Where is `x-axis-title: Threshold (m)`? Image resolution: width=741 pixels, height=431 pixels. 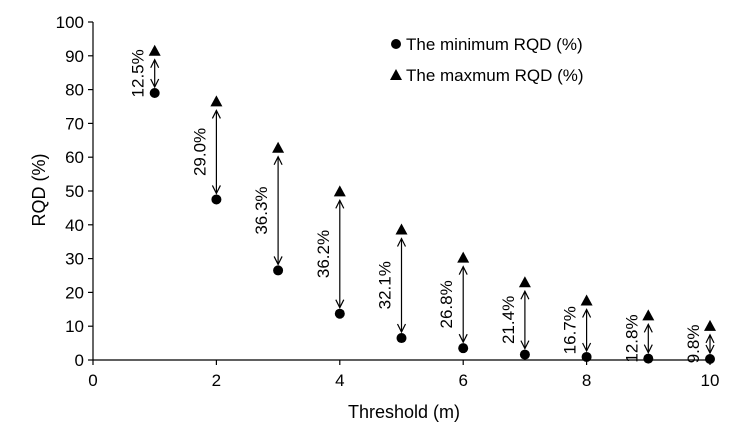 x-axis-title: Threshold (m) is located at coordinates (404, 412).